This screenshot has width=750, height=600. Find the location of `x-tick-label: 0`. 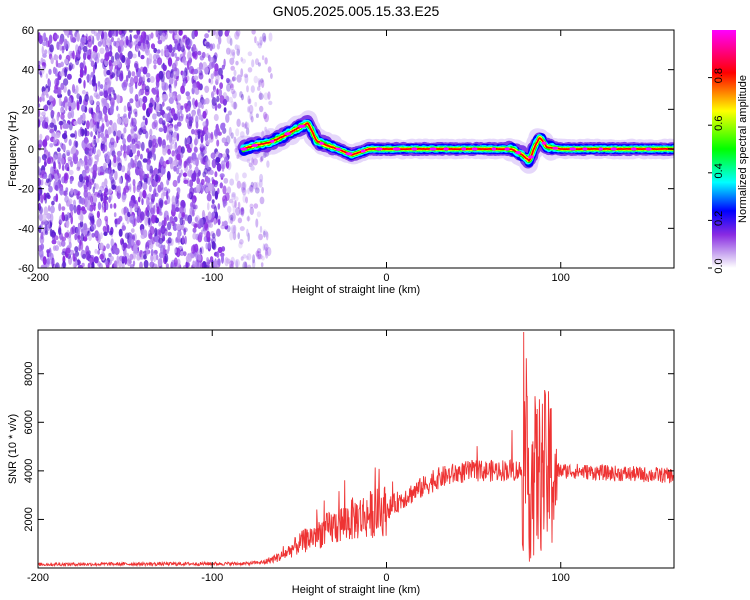

x-tick-label: 0 is located at coordinates (386, 578).